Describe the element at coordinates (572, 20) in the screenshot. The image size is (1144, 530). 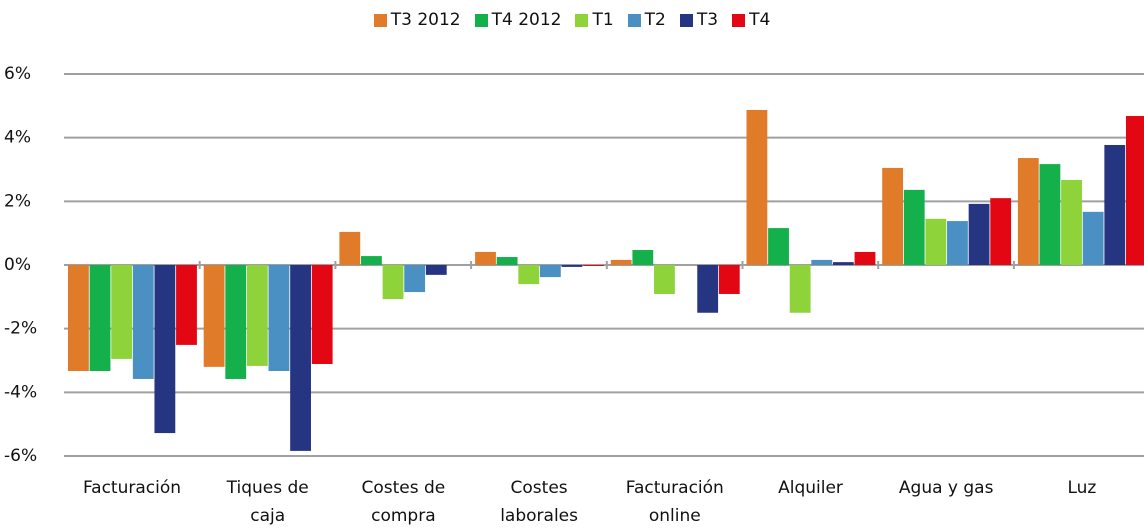
I see `legend: T3 2012 T4 2012 T1 T2 T3 T4` at that location.